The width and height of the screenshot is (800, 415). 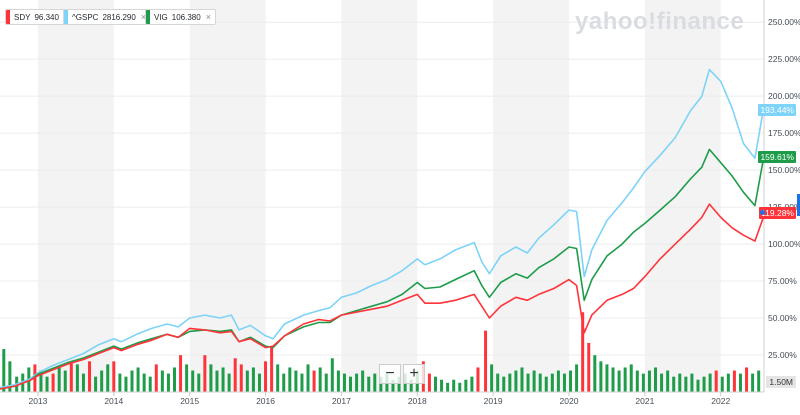 What do you see at coordinates (531, 196) in the screenshot?
I see `year-band-2019` at bounding box center [531, 196].